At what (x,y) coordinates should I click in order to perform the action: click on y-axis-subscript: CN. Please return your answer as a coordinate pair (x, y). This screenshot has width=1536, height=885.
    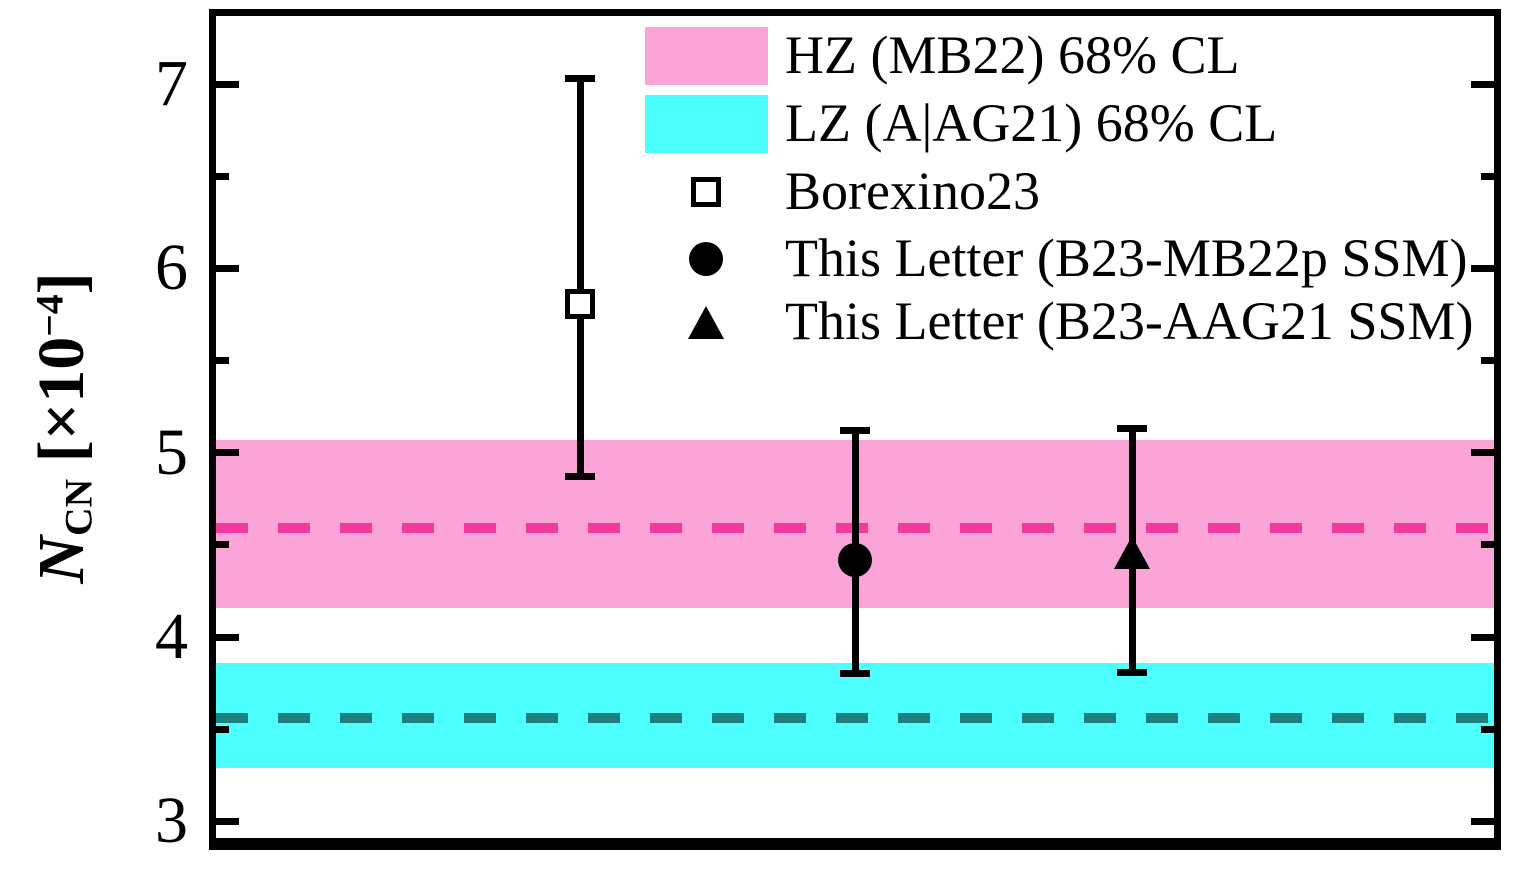
    Looking at the image, I should click on (78, 507).